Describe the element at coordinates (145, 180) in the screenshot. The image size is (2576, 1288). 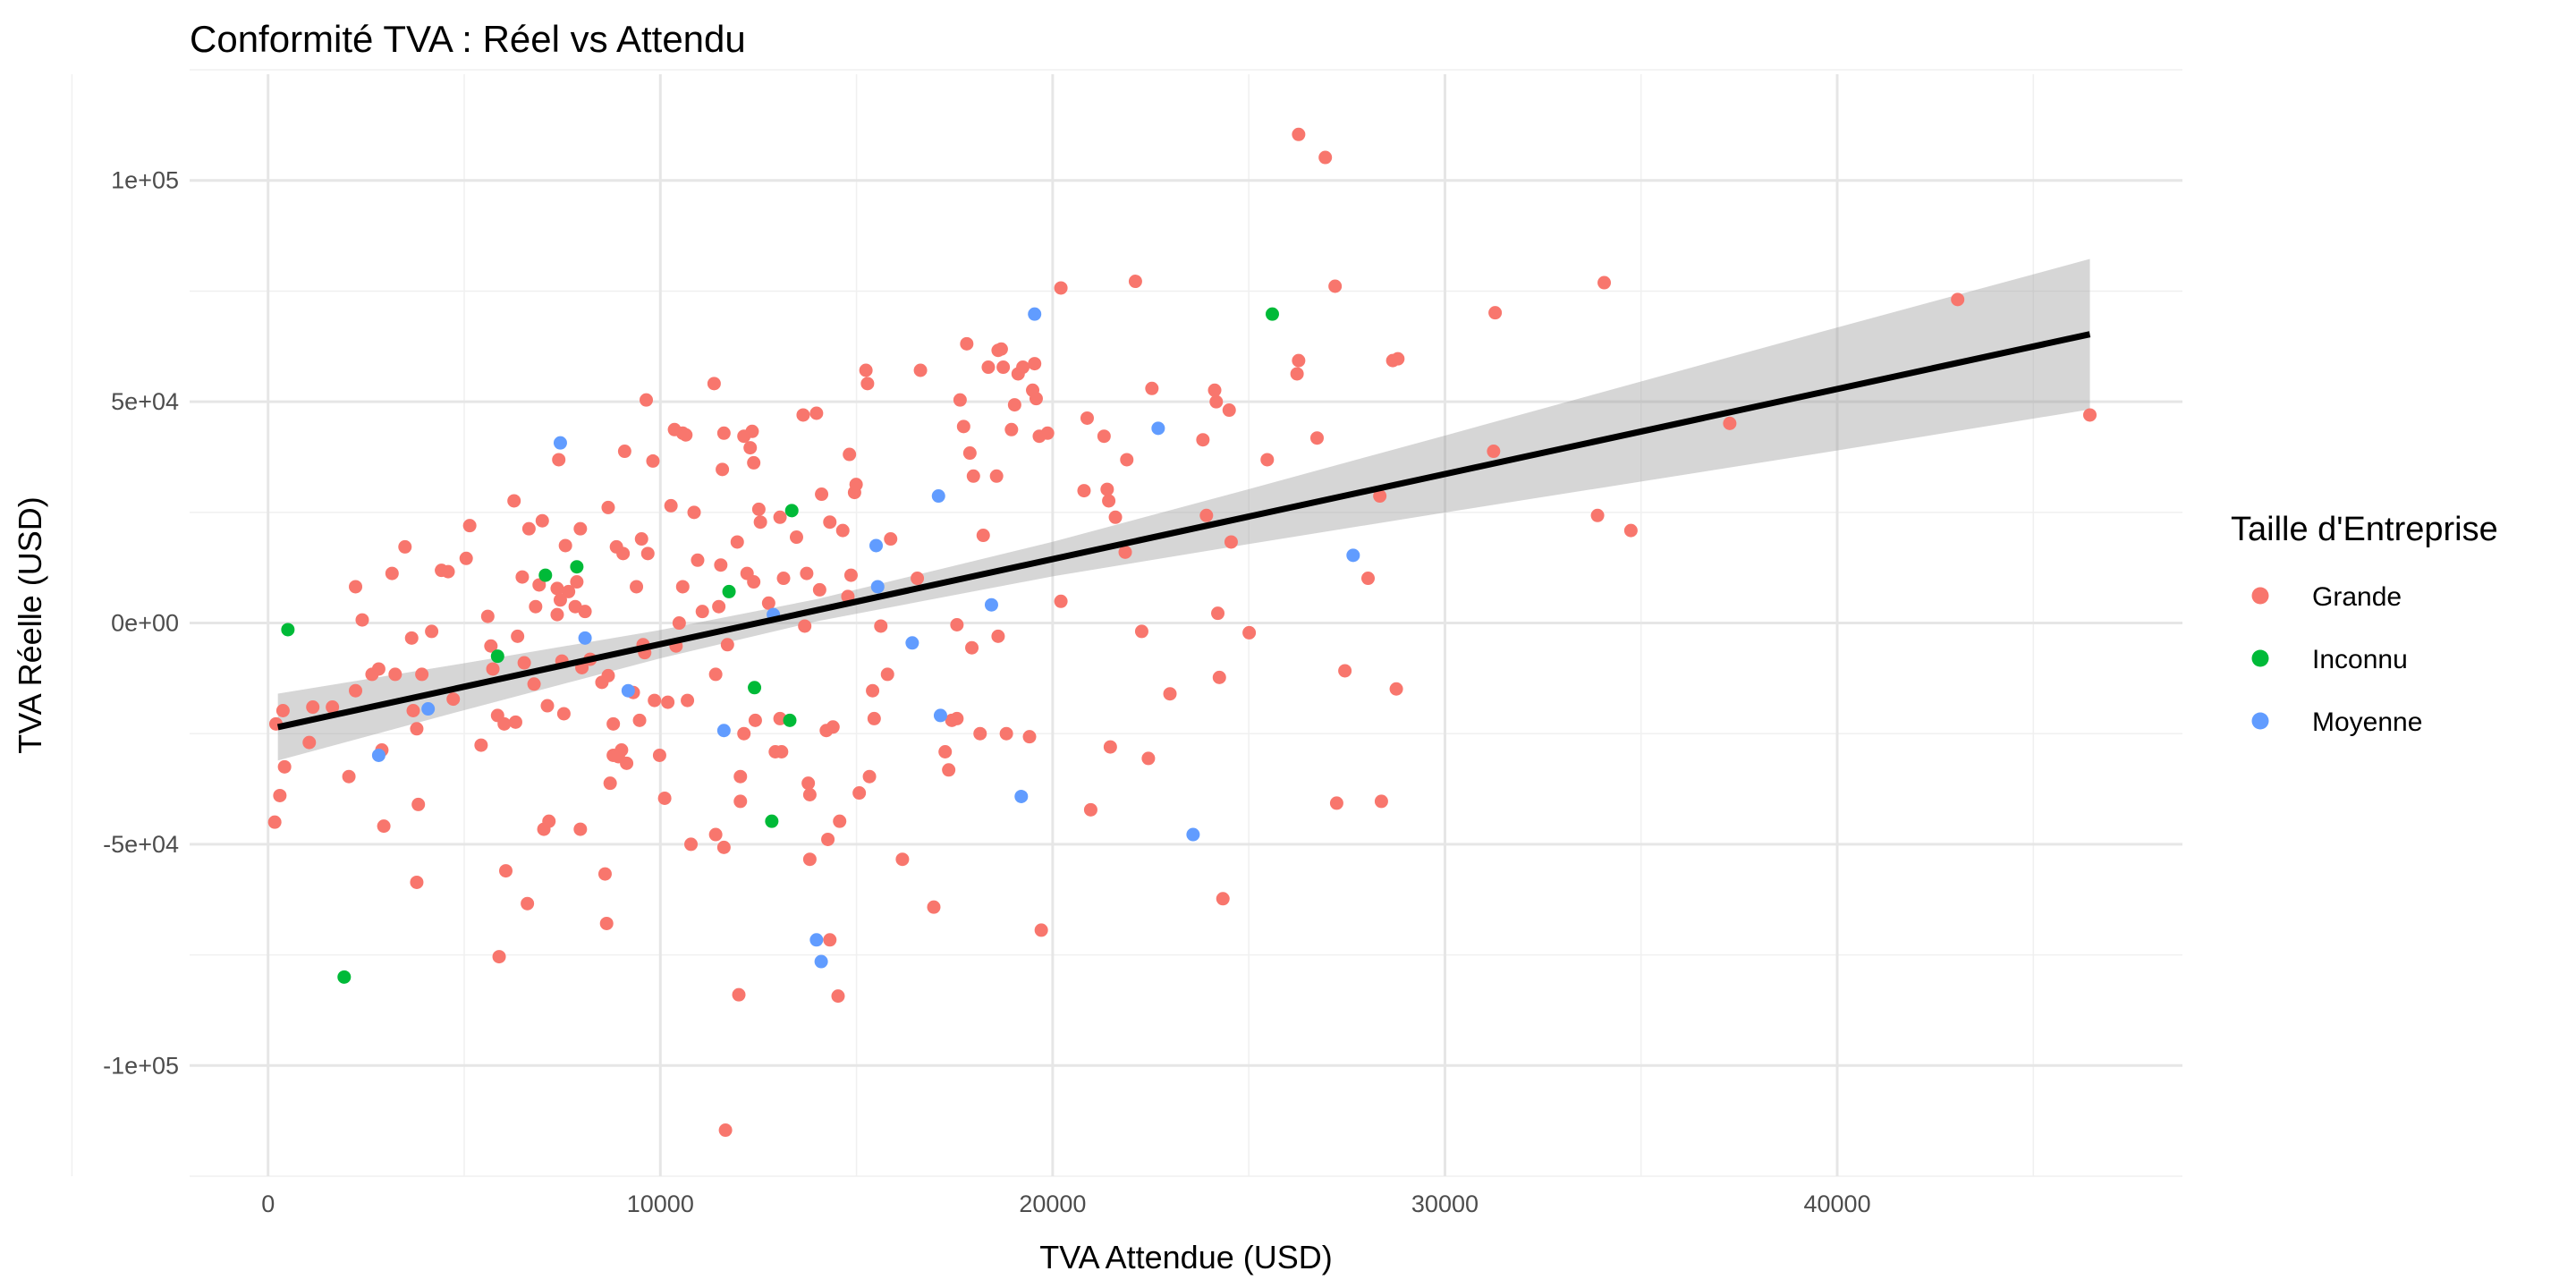
I see `y-tick-label: 1e+05` at that location.